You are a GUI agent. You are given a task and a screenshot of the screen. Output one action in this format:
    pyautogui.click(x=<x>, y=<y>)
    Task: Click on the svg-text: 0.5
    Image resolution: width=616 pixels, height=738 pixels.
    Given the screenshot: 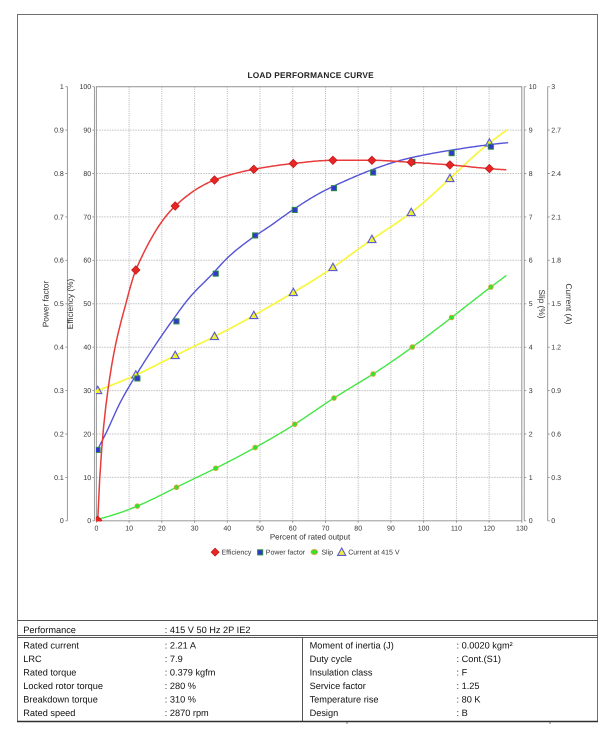 What is the action you would take?
    pyautogui.click(x=59, y=304)
    